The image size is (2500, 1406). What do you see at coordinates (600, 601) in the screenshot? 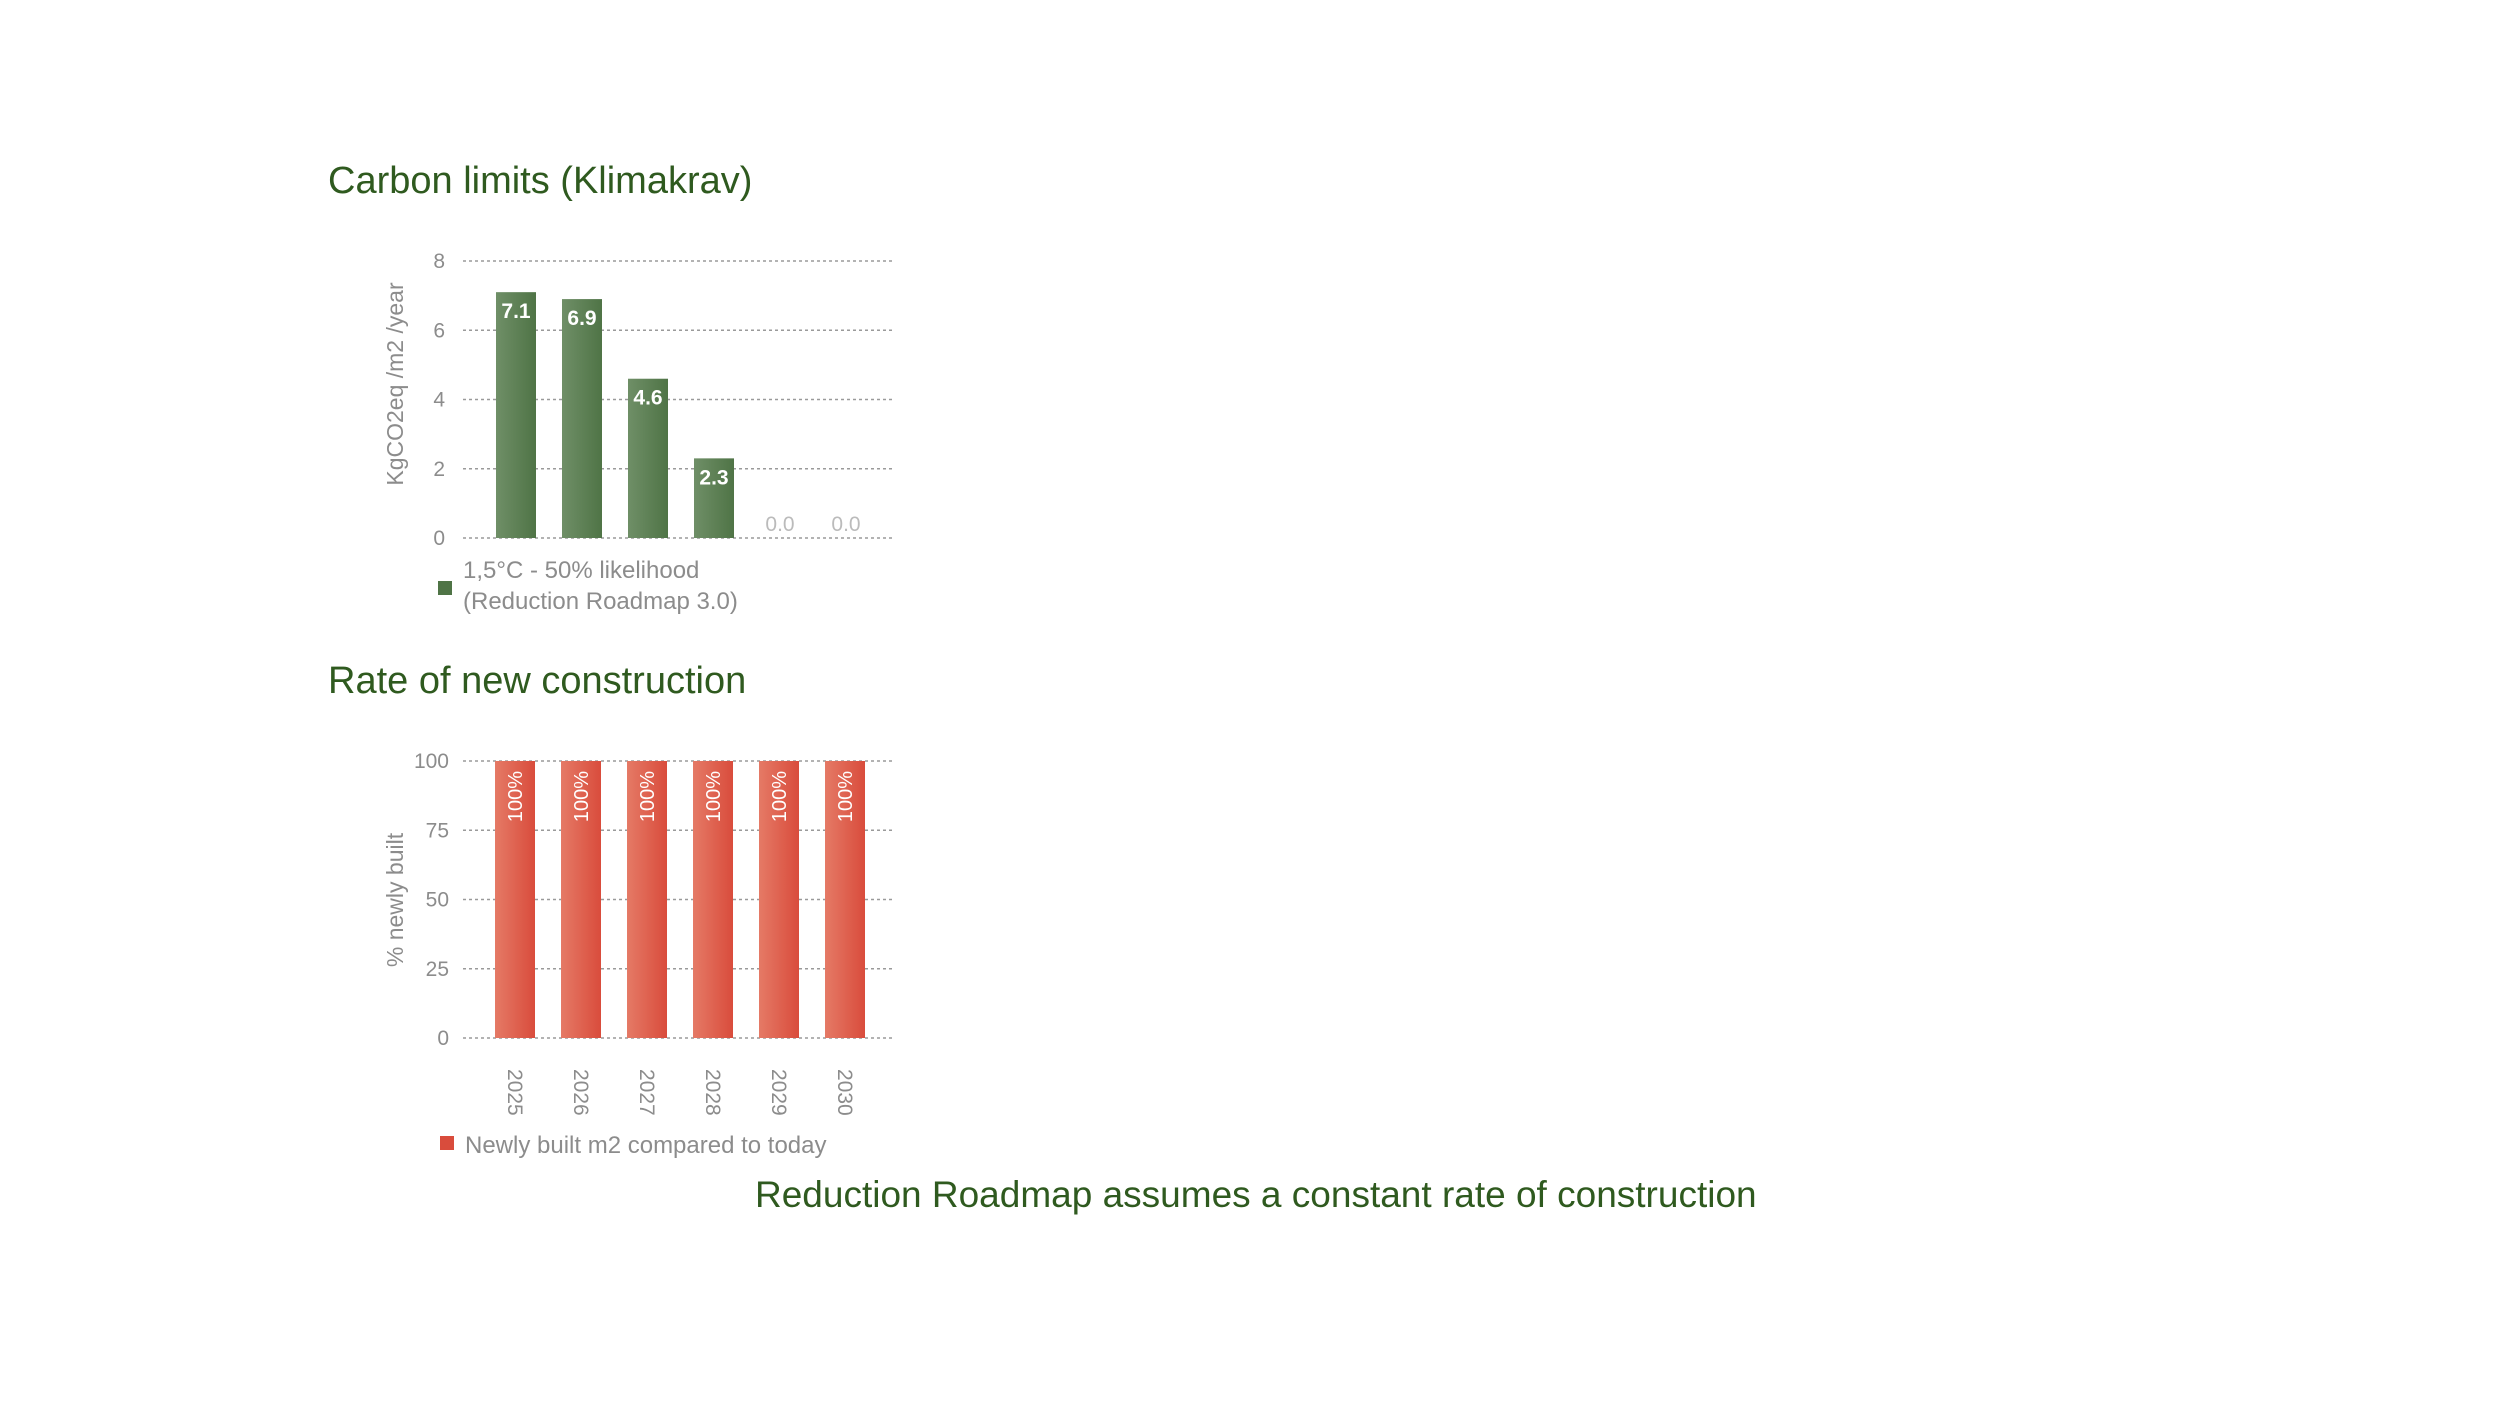
I see `legend-label: (Reduction Roadmap 3.0)` at bounding box center [600, 601].